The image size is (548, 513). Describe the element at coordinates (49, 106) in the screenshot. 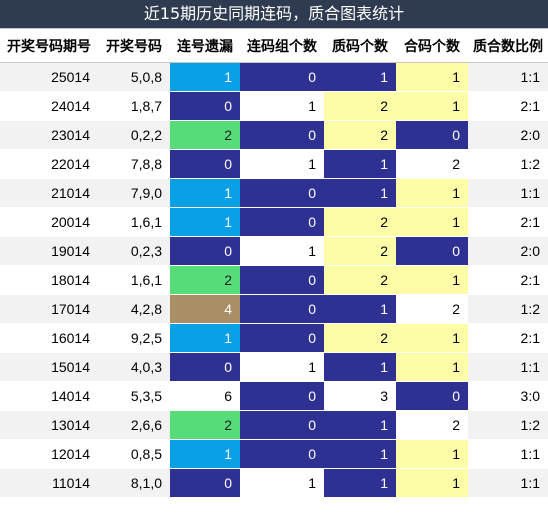

I see `cell-issue: 24014` at that location.